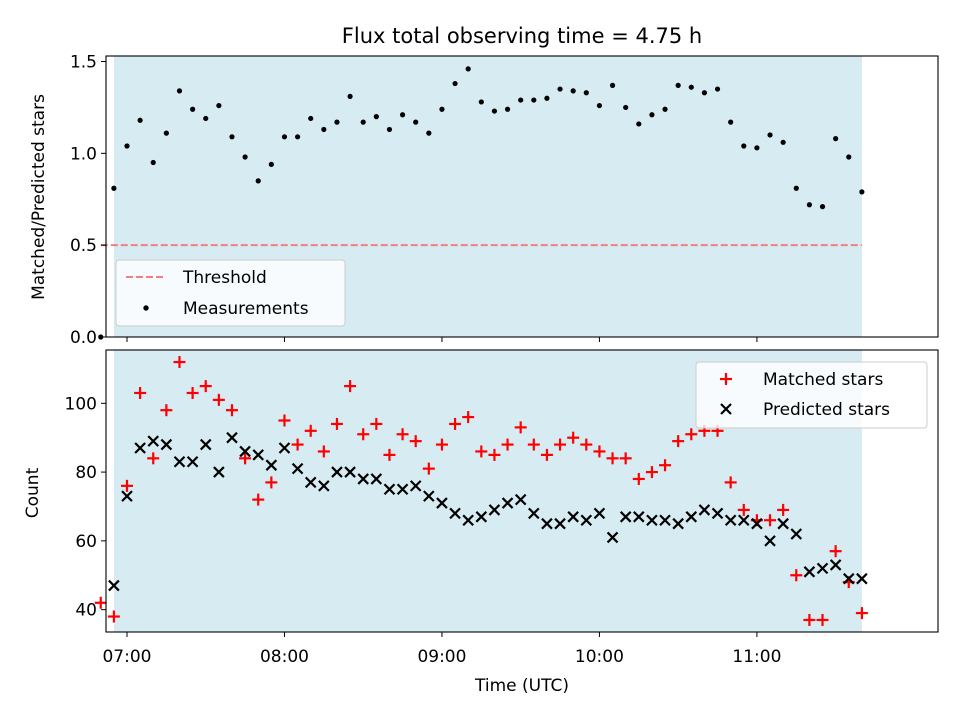  I want to click on bottom-legend: Matched stars Predicted stars, so click(811, 395).